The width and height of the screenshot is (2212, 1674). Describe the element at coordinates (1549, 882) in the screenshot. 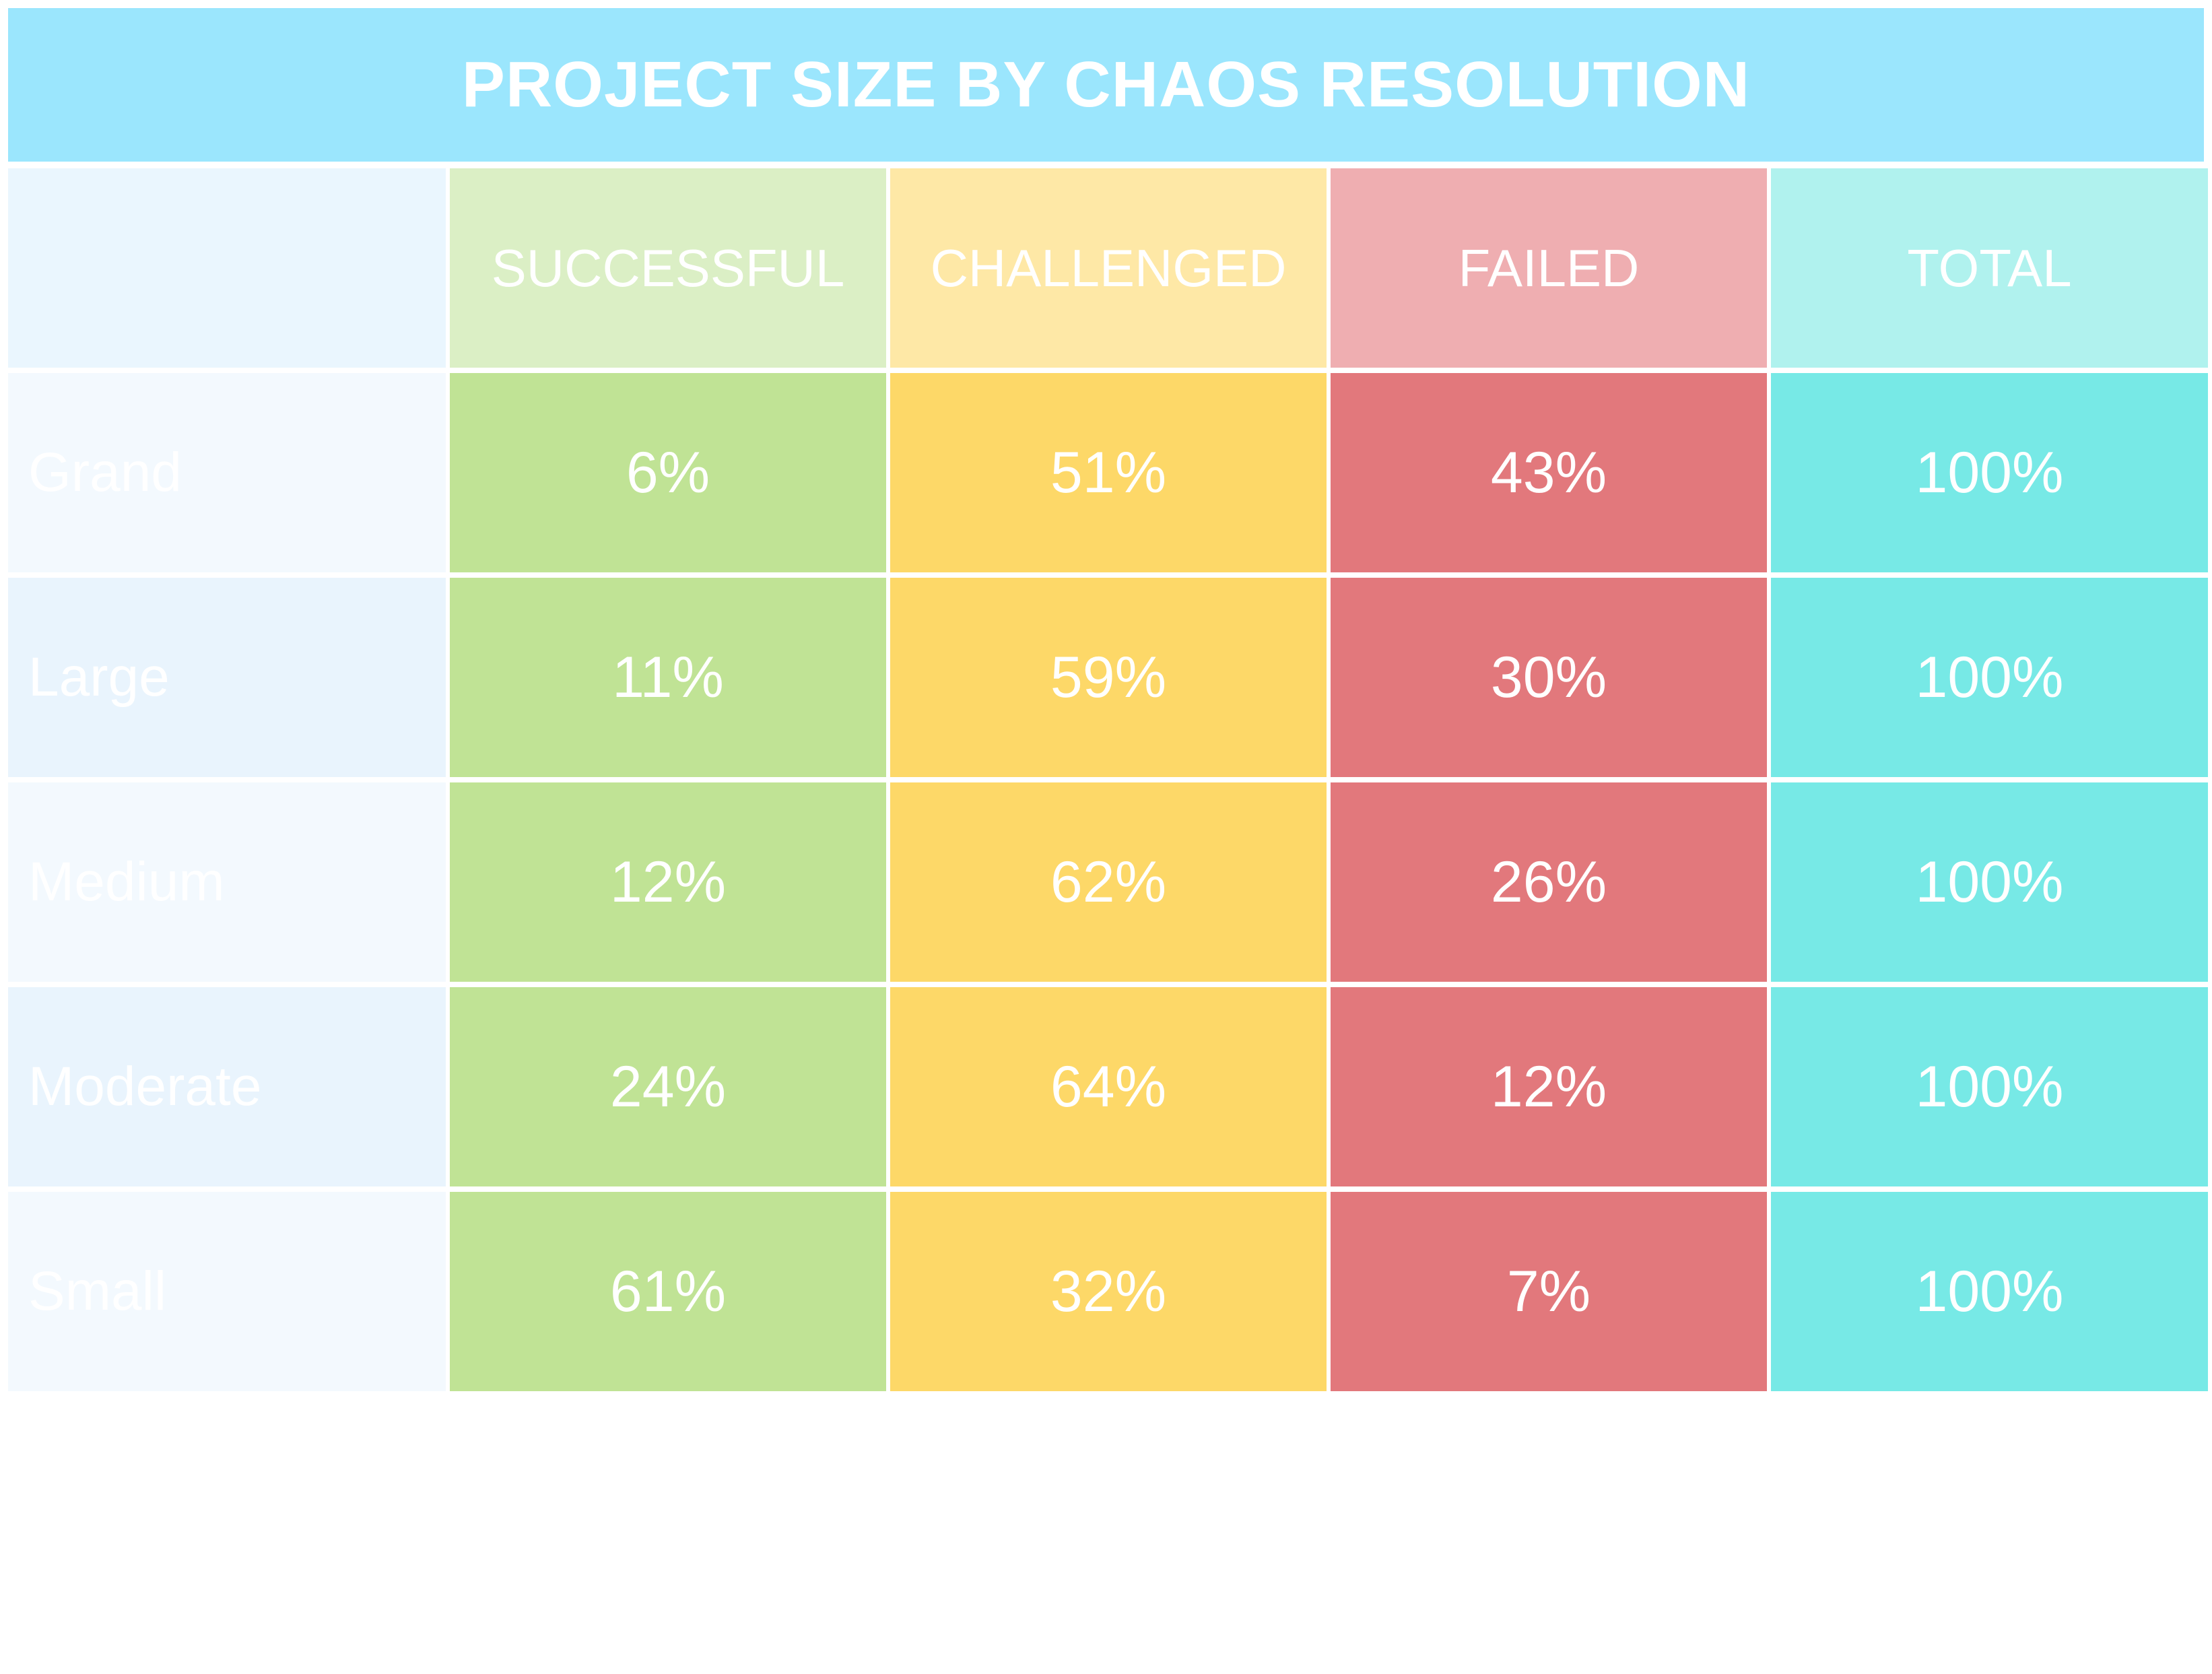

I see `cell-medium-failed: 26%` at that location.